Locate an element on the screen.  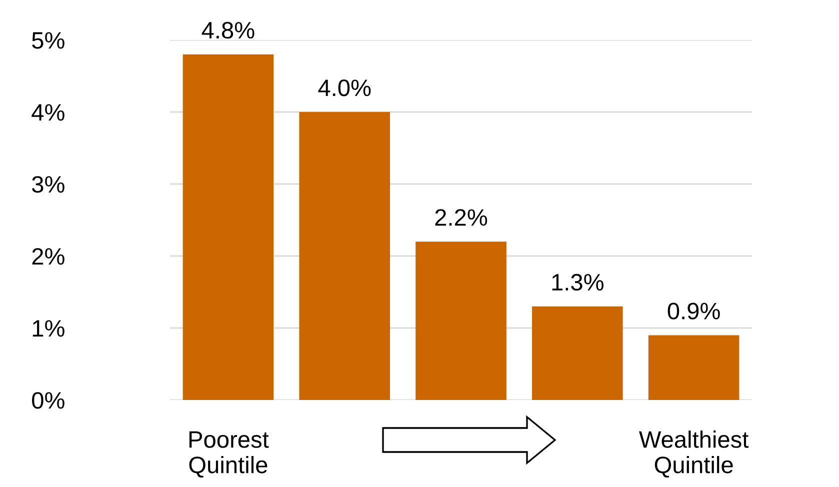
x-tick-label: Wealthiest Quintile is located at coordinates (694, 454).